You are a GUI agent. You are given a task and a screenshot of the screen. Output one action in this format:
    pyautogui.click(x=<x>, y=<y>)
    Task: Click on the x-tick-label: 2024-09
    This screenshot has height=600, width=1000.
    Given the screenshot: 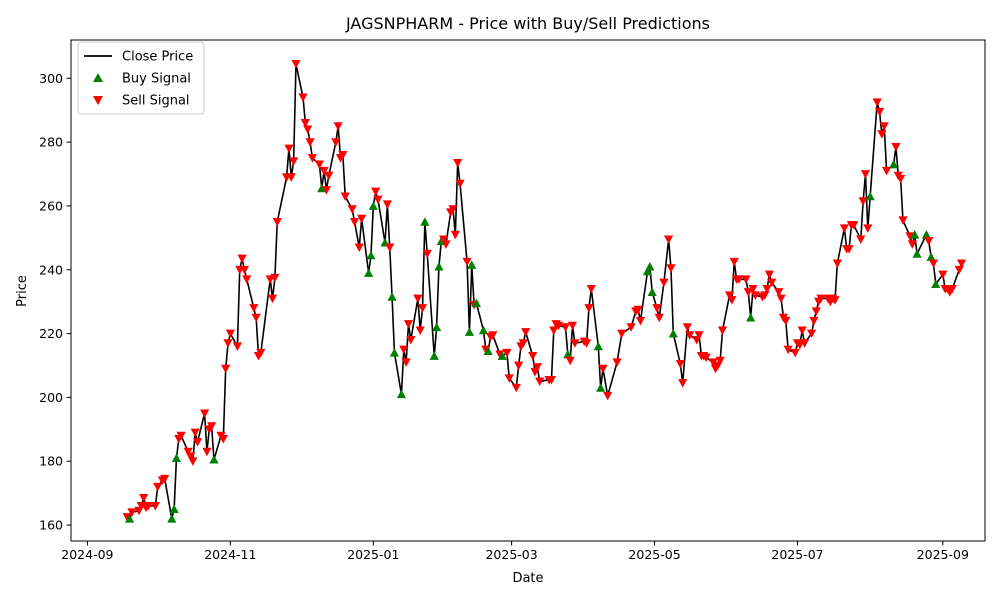 What is the action you would take?
    pyautogui.click(x=87, y=554)
    